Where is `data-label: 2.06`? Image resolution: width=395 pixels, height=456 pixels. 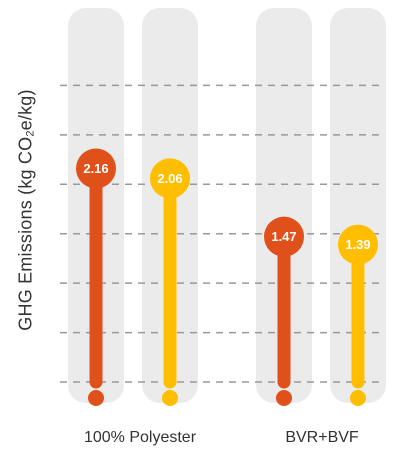 data-label: 2.06 is located at coordinates (169, 178).